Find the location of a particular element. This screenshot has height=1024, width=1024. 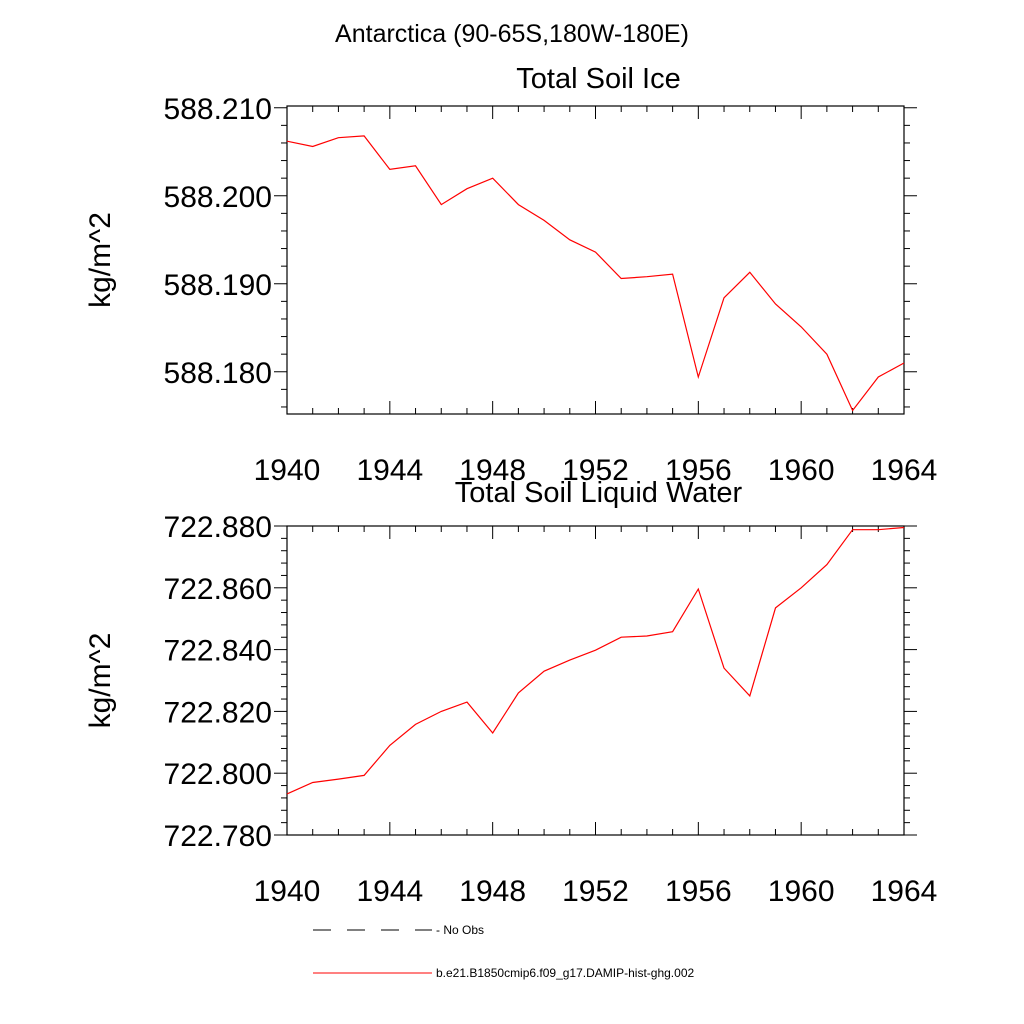

y-tick-label: 588.210 is located at coordinates (218, 109).